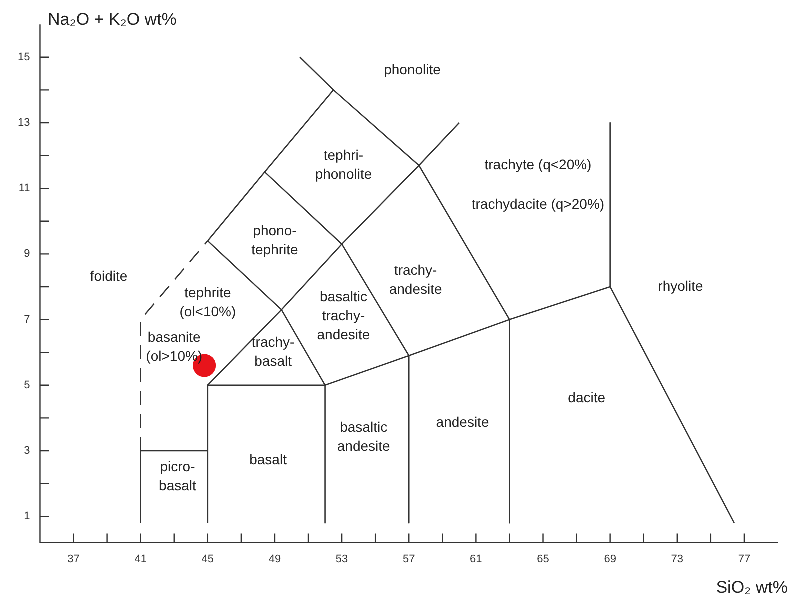 The image size is (800, 606). Describe the element at coordinates (140, 559) in the screenshot. I see `x-tick-label: 41` at that location.